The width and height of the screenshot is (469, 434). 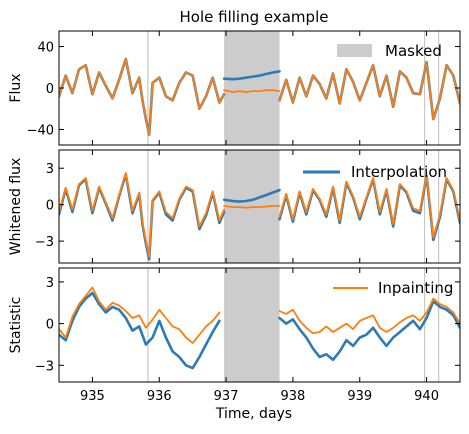 What do you see at coordinates (359, 396) in the screenshot?
I see `x-tick-label: 939` at bounding box center [359, 396].